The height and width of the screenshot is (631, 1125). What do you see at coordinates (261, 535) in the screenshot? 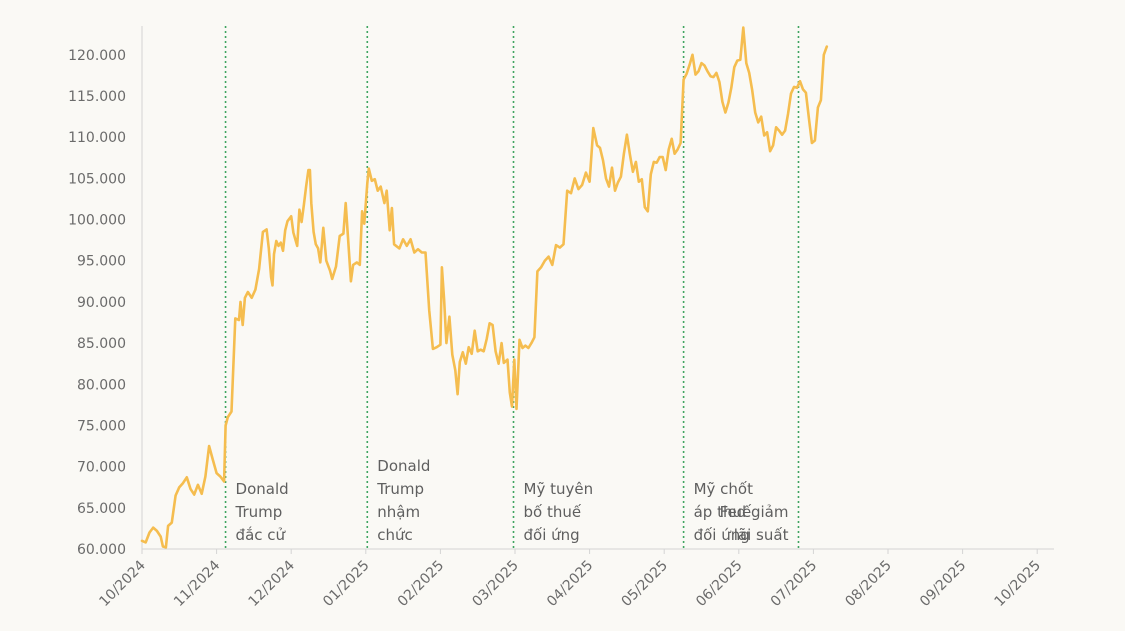
I see `event-annotation-line: đắc cử` at bounding box center [261, 535].